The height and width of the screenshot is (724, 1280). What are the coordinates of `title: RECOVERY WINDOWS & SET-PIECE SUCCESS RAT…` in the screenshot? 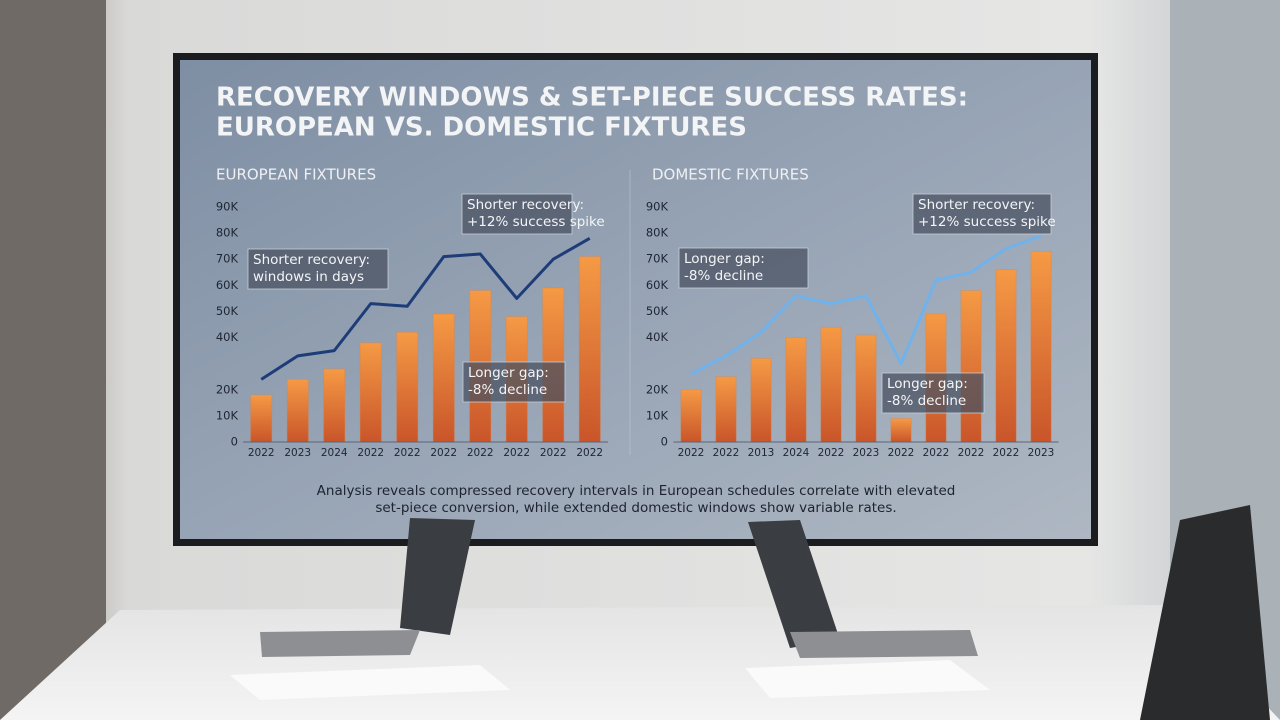 It's located at (592, 98).